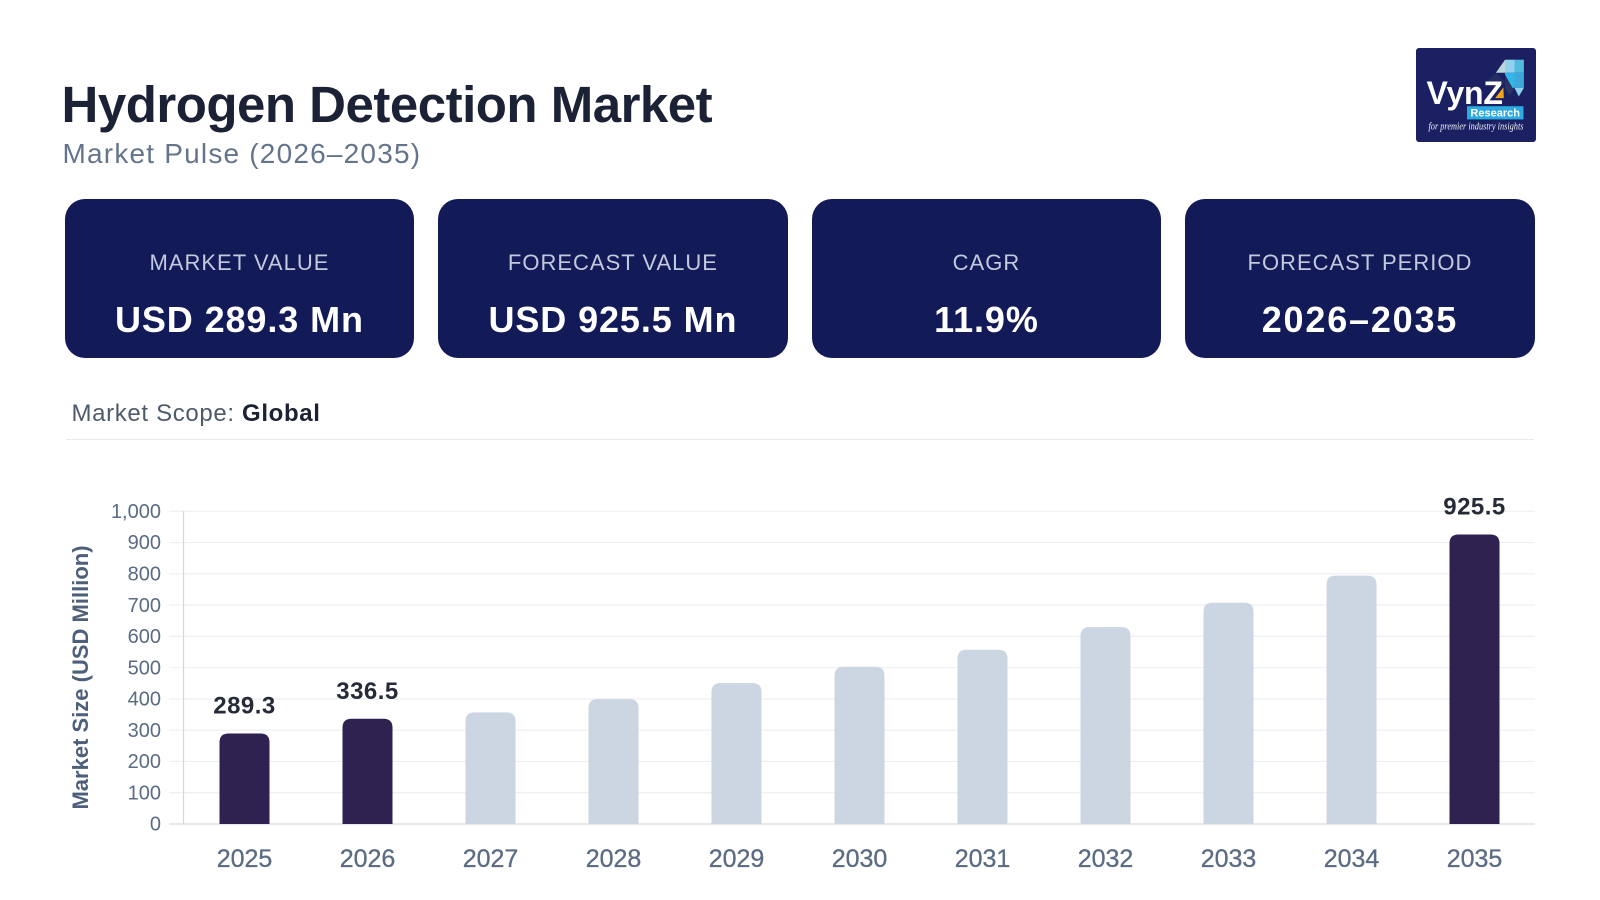 This screenshot has height=900, width=1600. What do you see at coordinates (367, 691) in the screenshot?
I see `svg-text: 336.5` at bounding box center [367, 691].